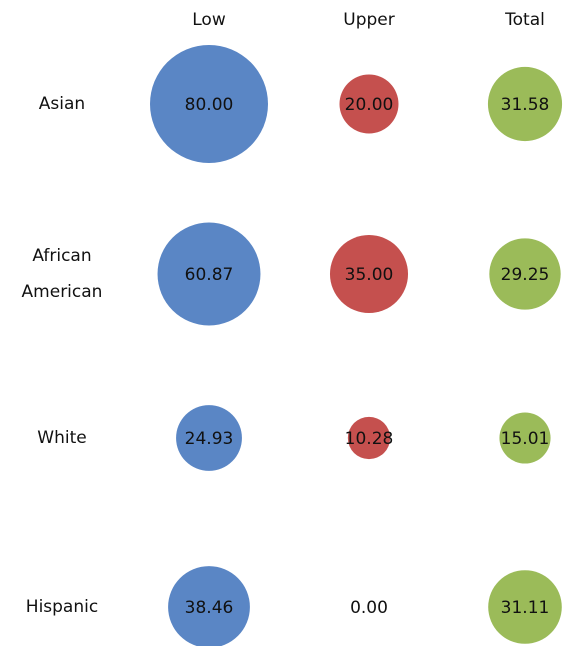 This screenshot has width=565, height=646. Describe the element at coordinates (368, 20) in the screenshot. I see `column-header: Upper` at that location.